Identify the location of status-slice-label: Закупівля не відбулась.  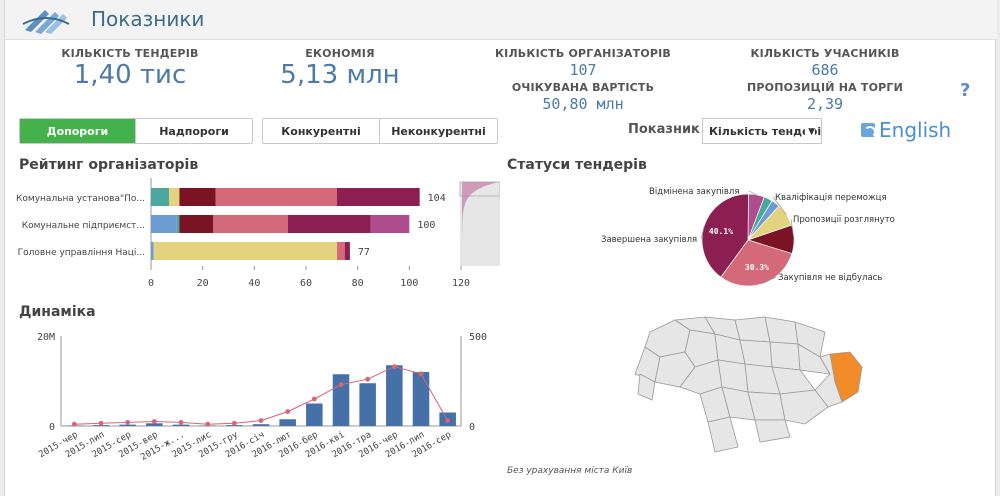
(830, 278).